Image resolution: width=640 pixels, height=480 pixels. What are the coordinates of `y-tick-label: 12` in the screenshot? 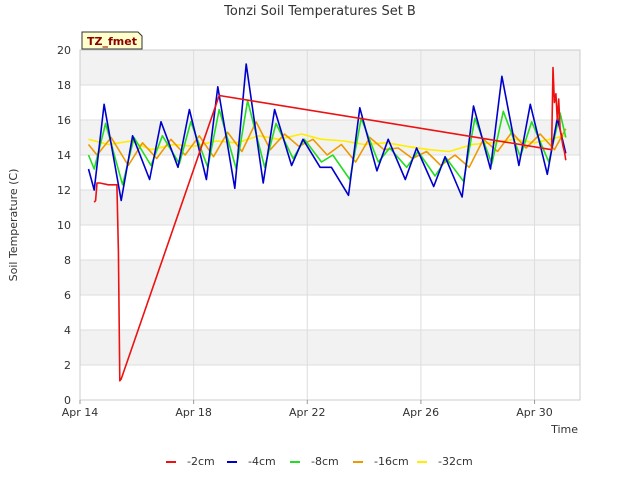 It's located at (64, 190).